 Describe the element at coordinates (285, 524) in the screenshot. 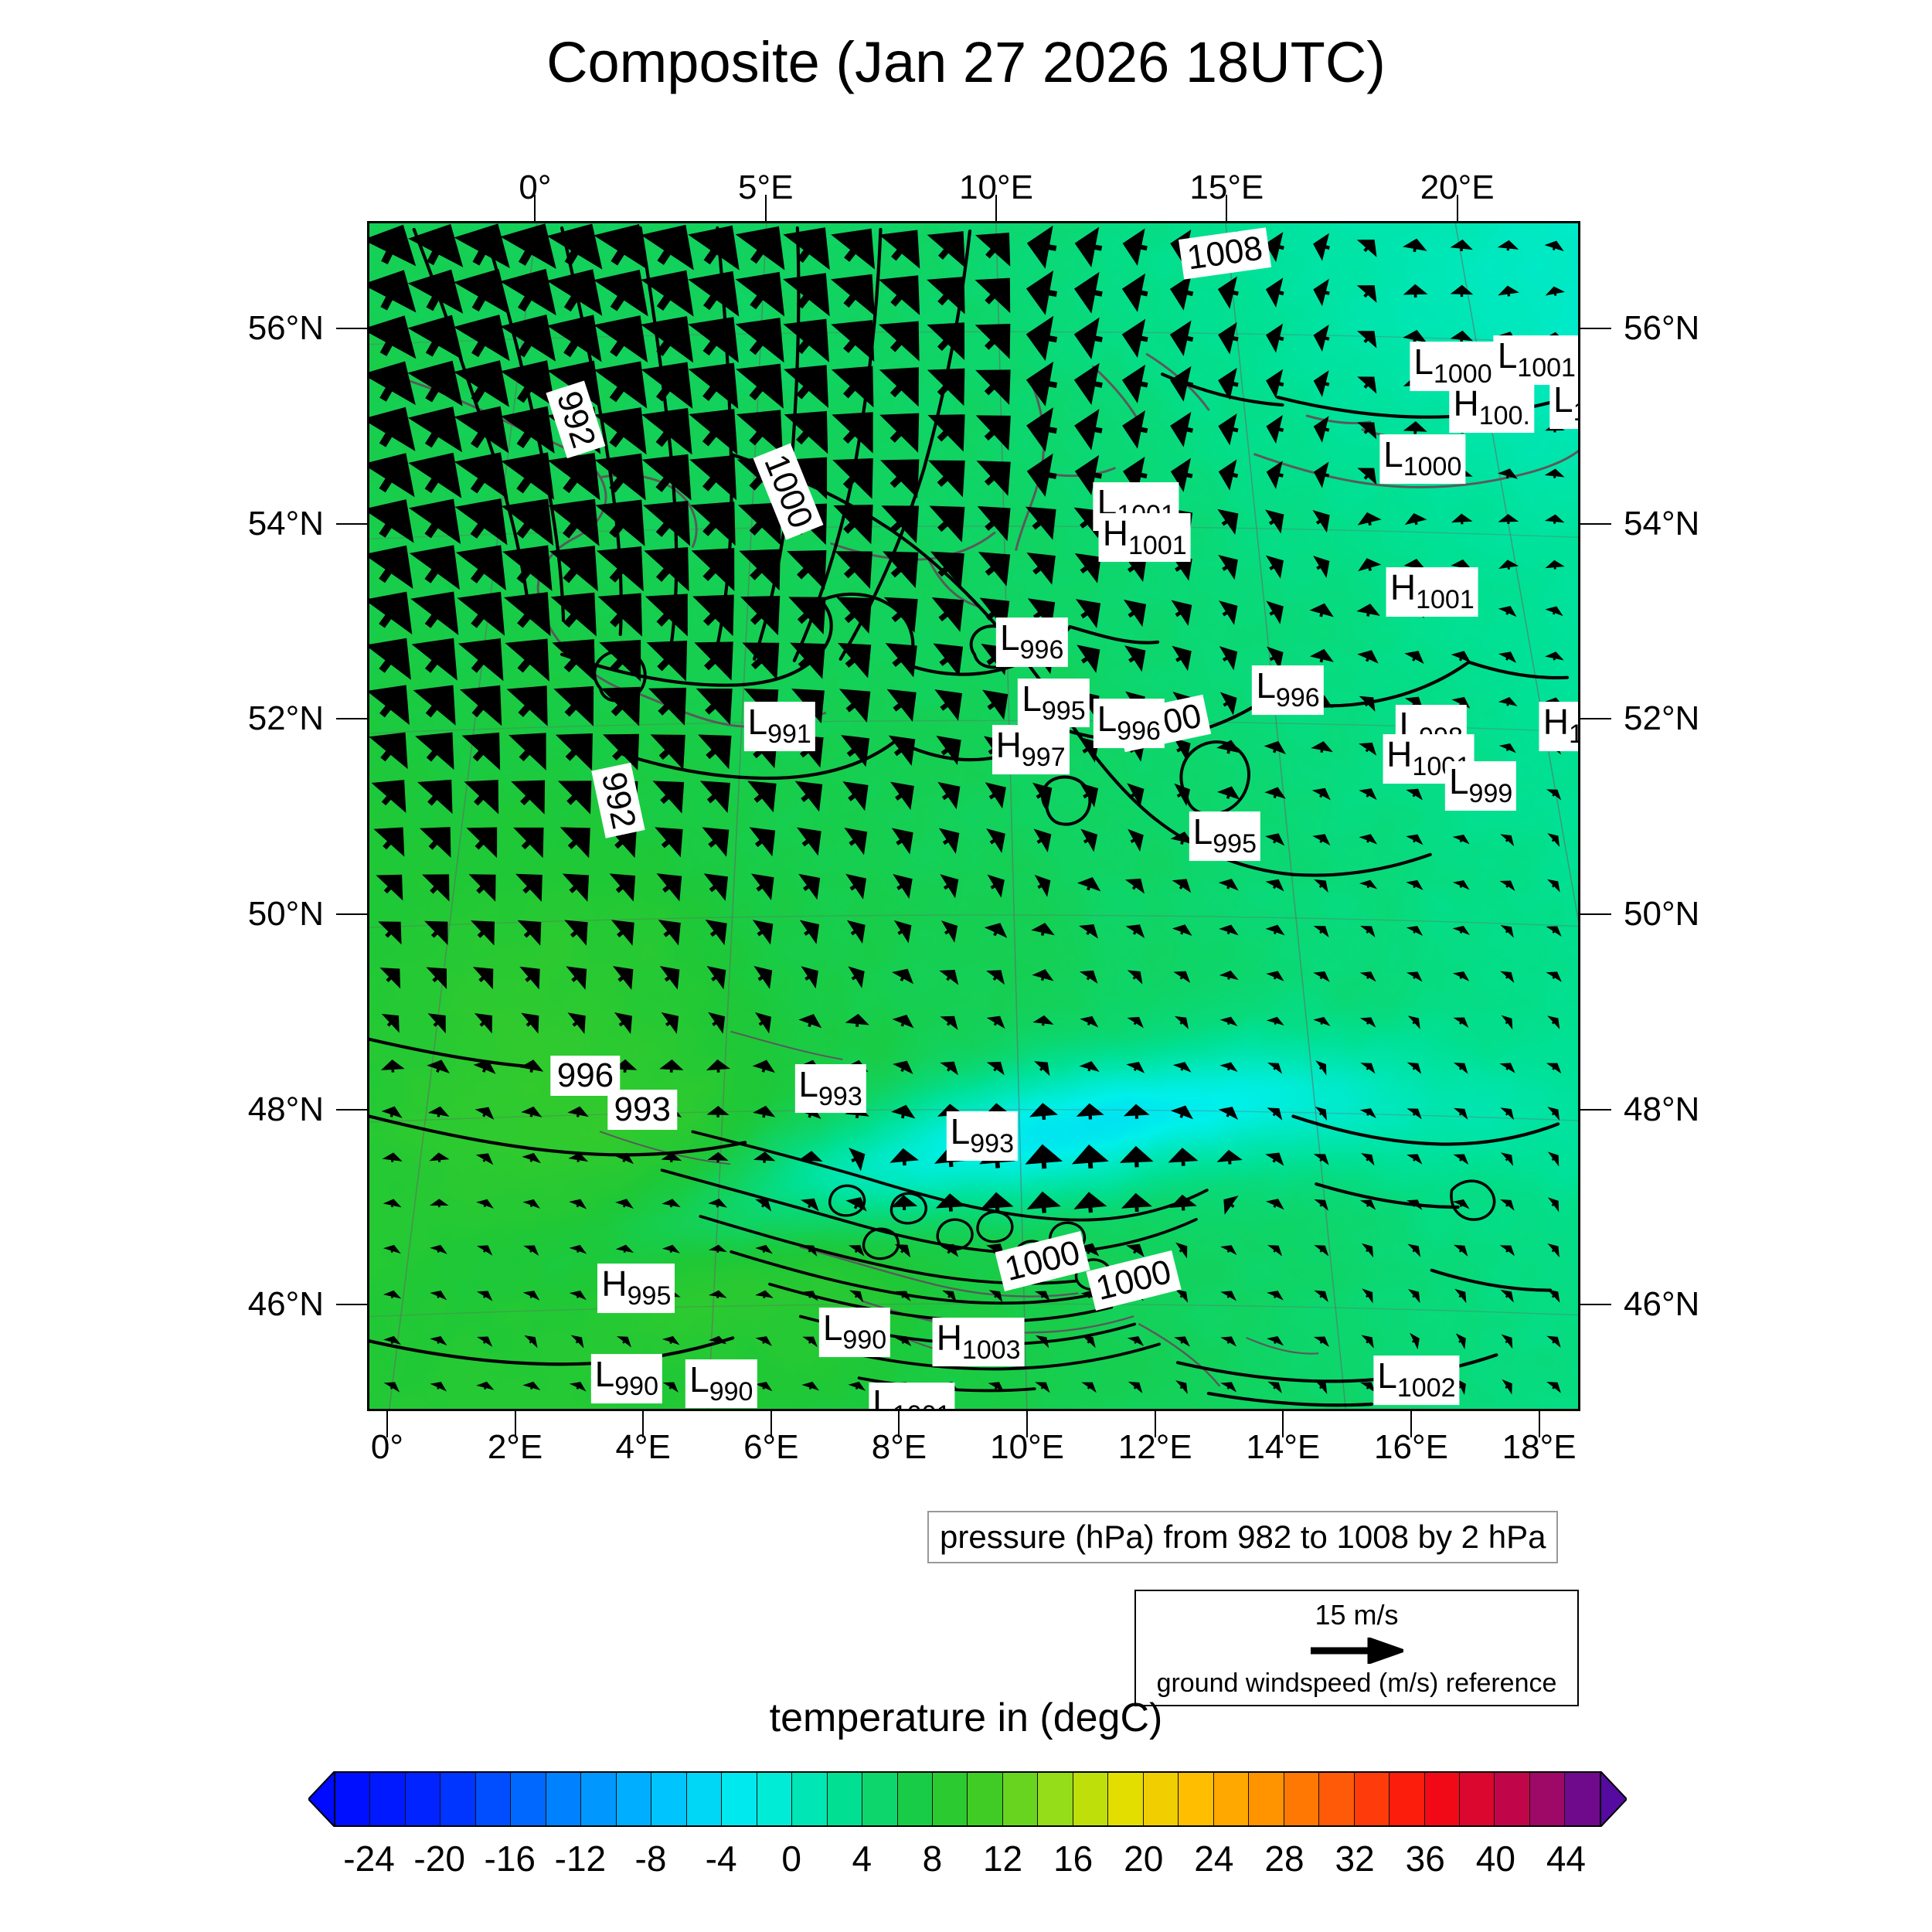

I see `left-axis-tick-1: 54°N` at that location.